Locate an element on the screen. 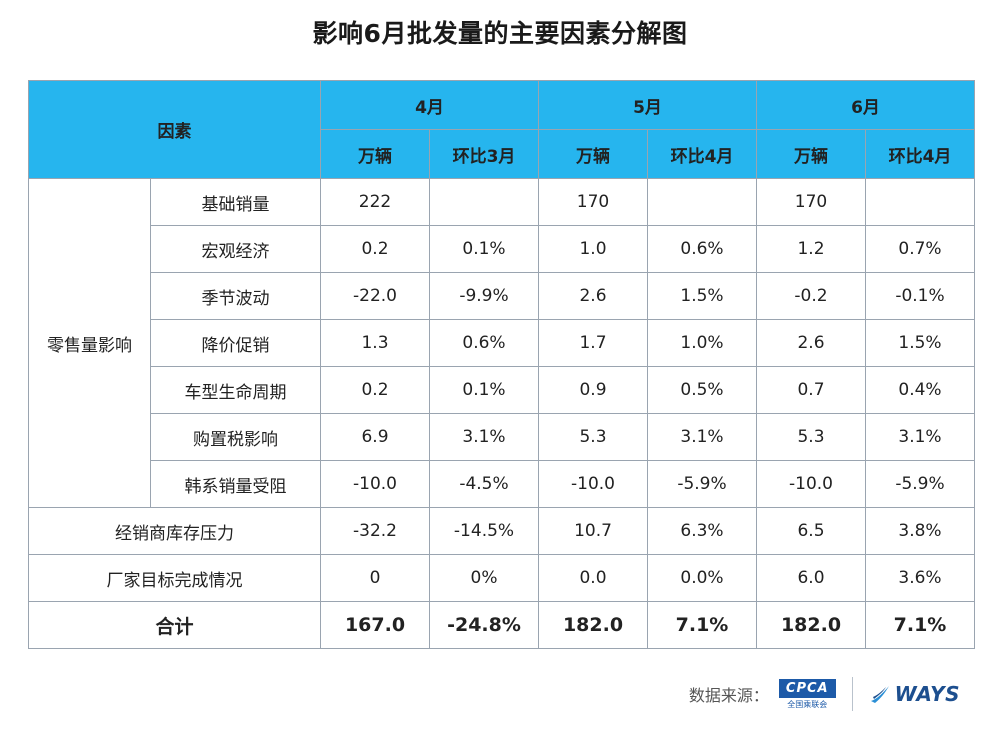 Image resolution: width=1000 pixels, height=730 pixels. table-row: 厂家目标完成情况 0 0% 0.0 0.0% 6.0 3.6% is located at coordinates (501, 578).